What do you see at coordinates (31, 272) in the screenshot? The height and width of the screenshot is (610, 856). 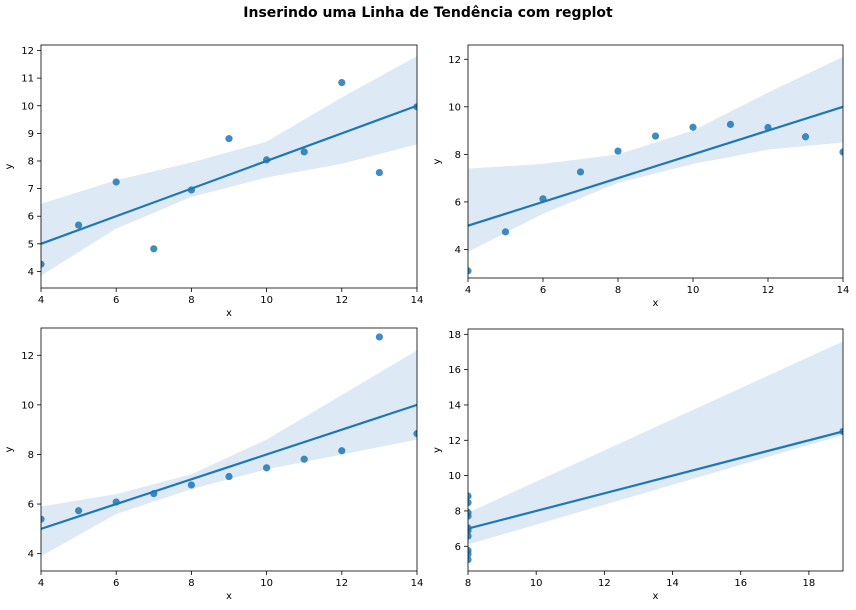 I see `y-tick-label: 4` at bounding box center [31, 272].